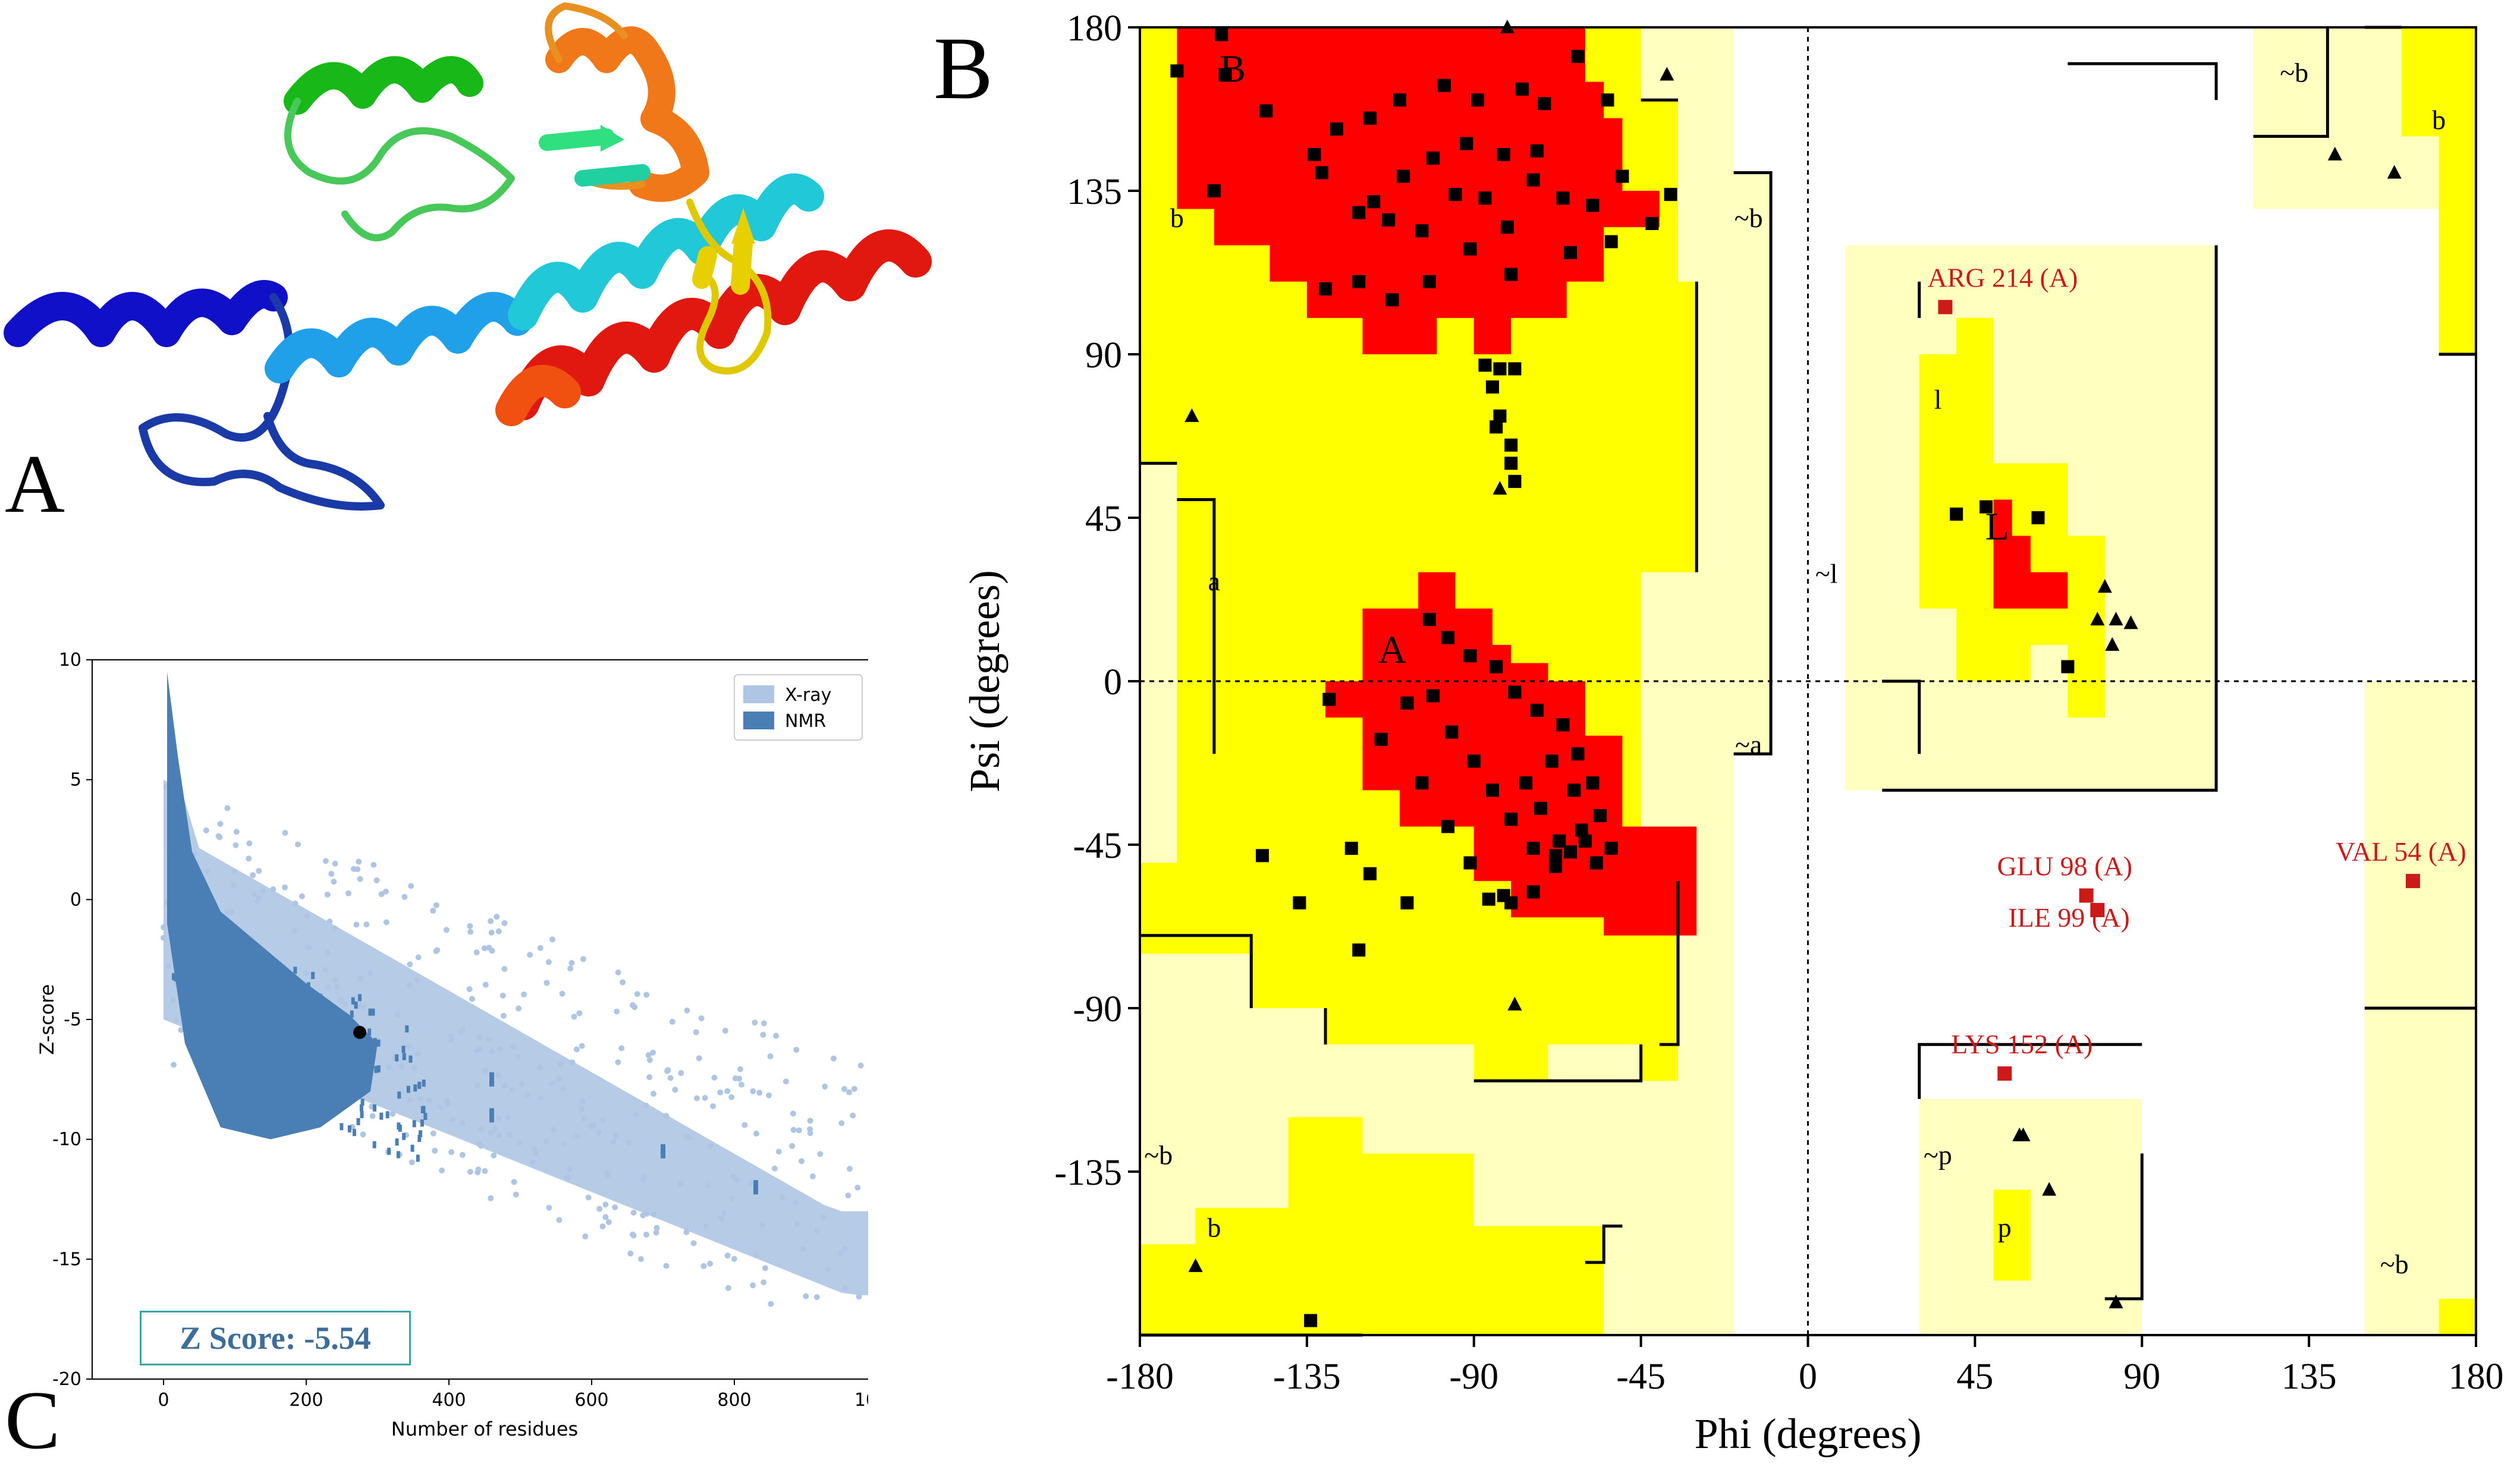 This screenshot has width=2520, height=1473. Describe the element at coordinates (1140, 1376) in the screenshot. I see `x-tick-label: -180` at that location.